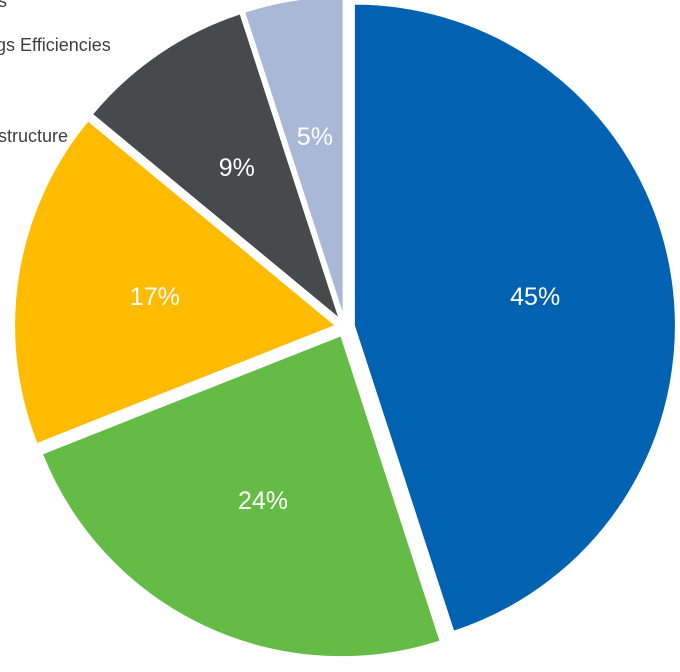 The image size is (680, 672). I want to click on legend-fragment-3: structure, so click(34, 136).